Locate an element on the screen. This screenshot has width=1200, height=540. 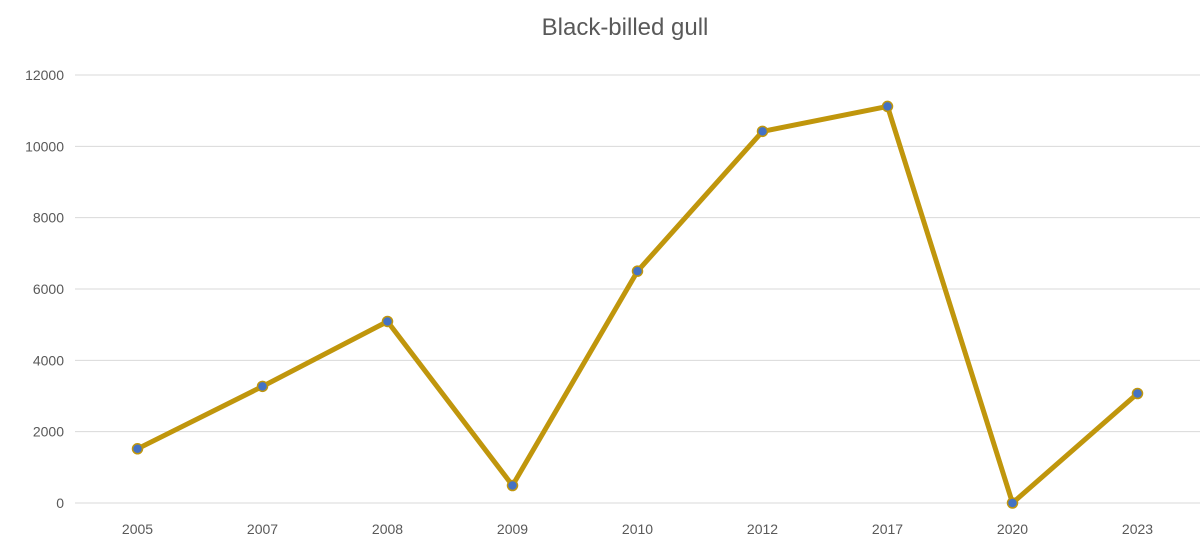
y-tick-label: 10000 is located at coordinates (44, 146).